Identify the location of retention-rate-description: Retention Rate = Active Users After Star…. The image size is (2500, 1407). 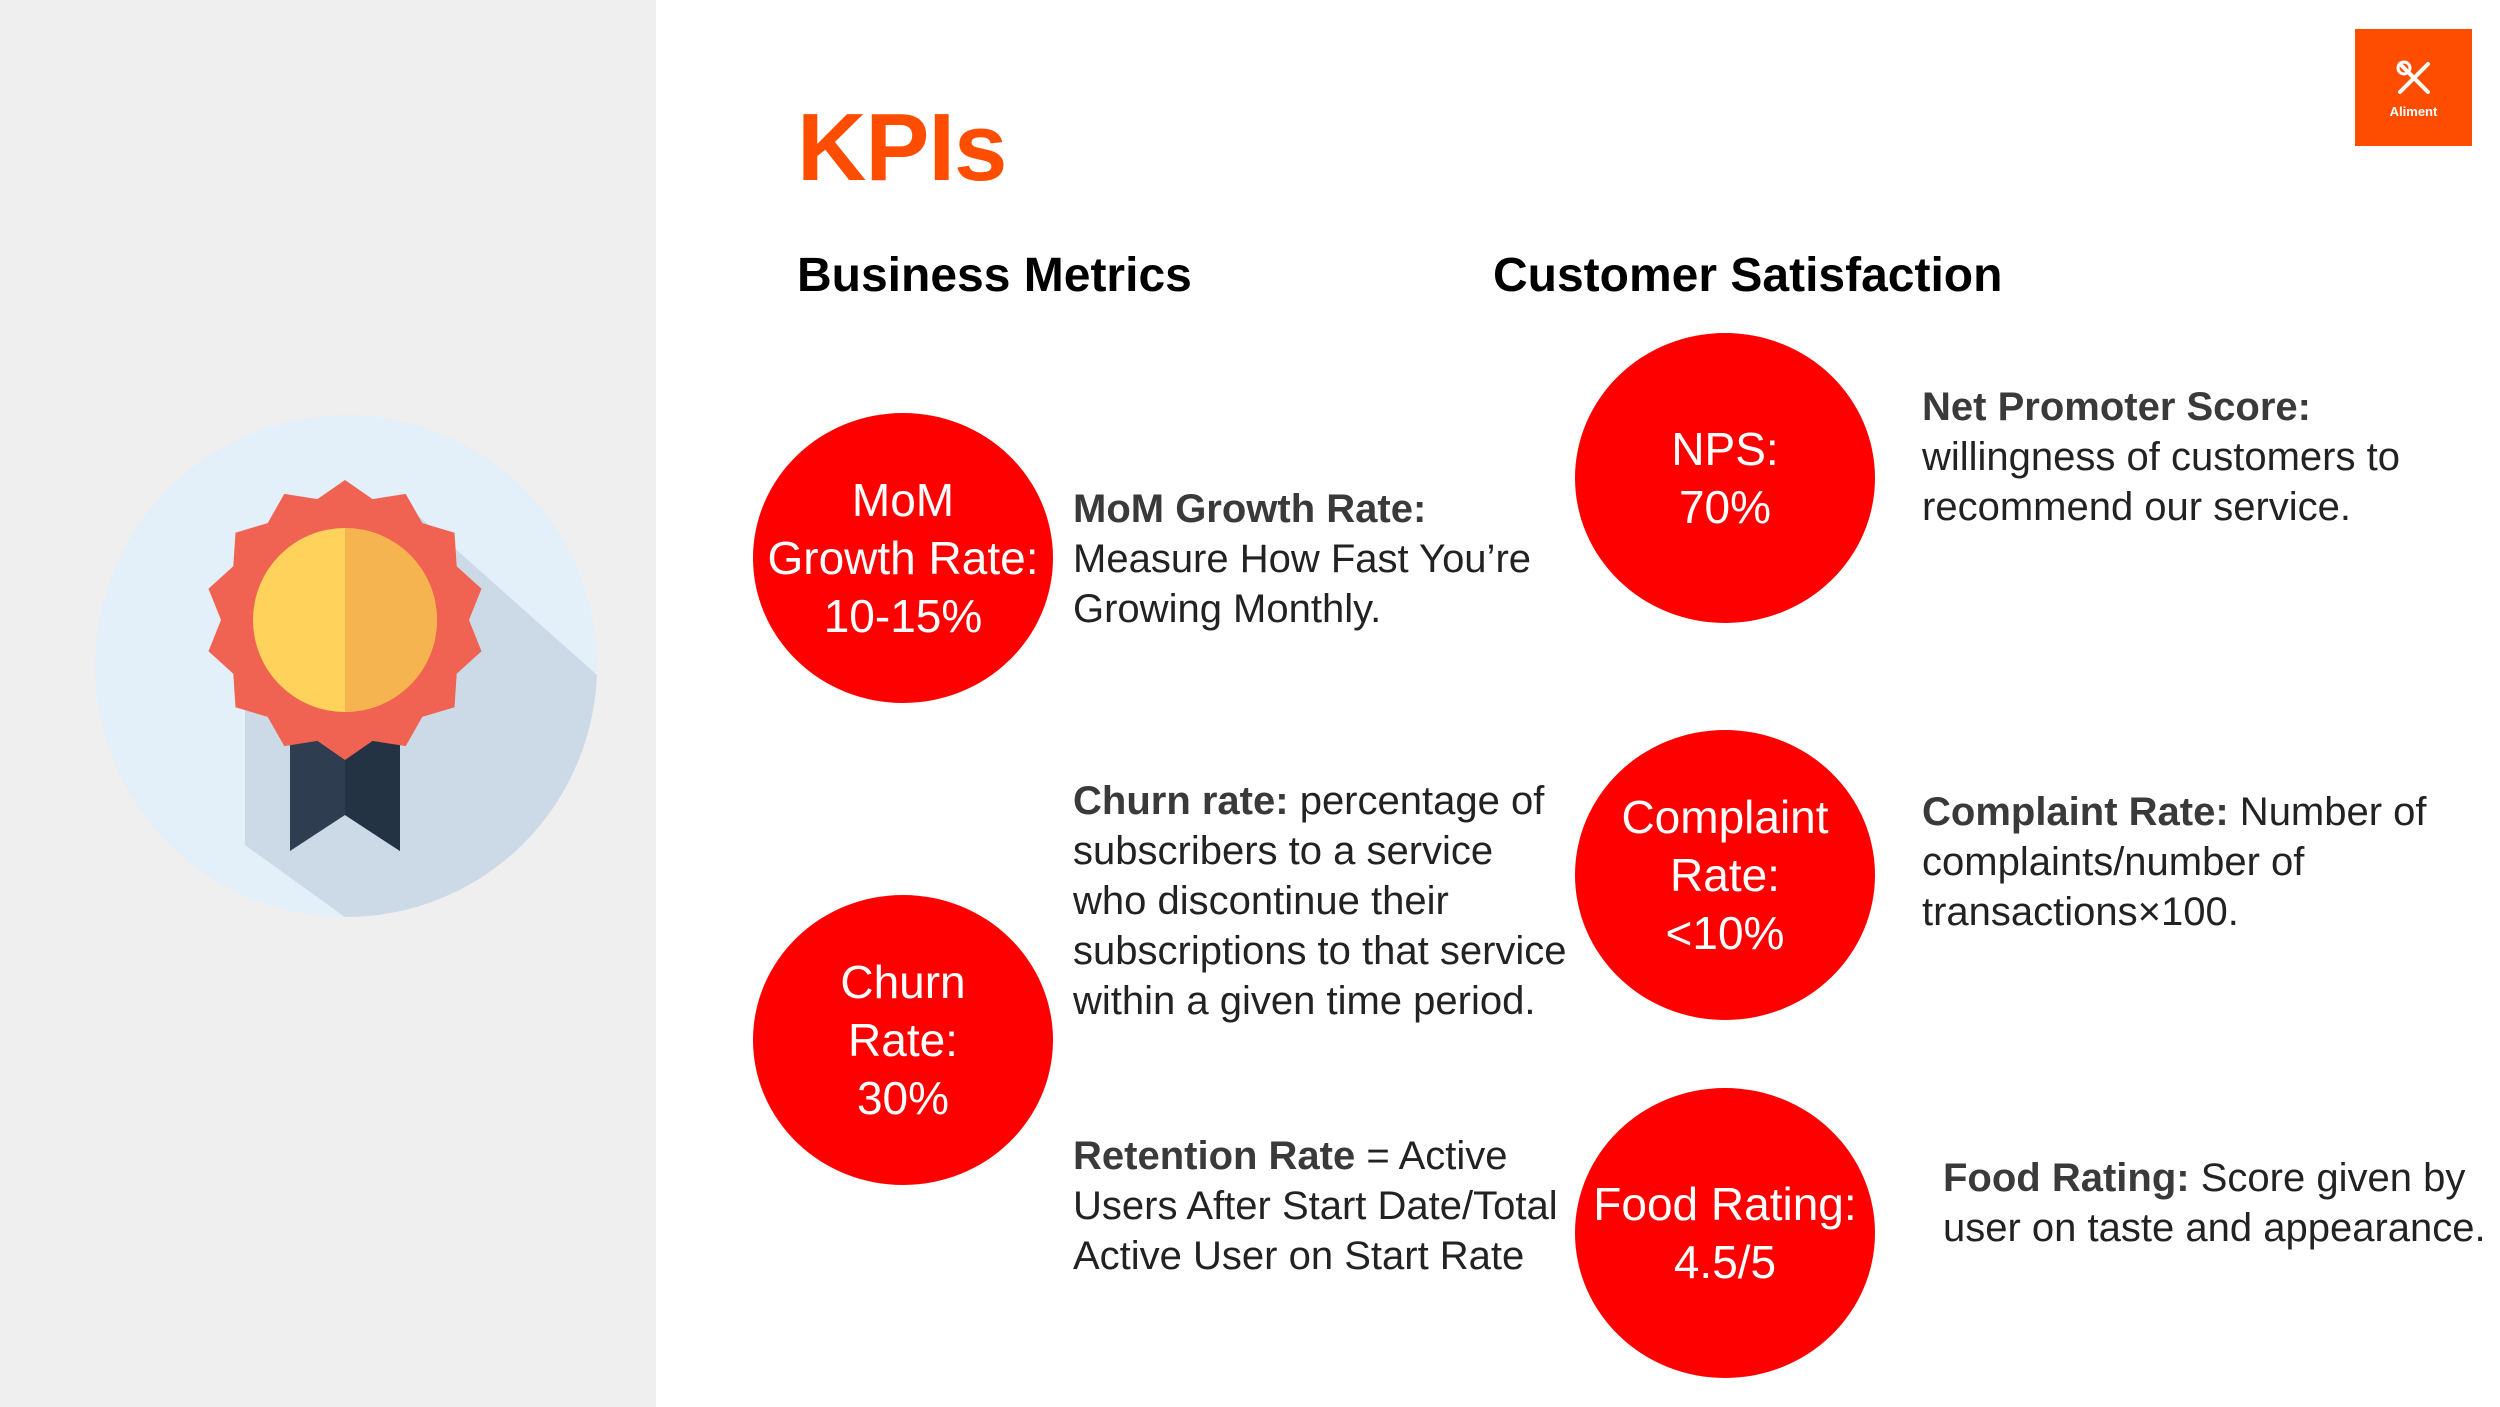
(1323, 1206).